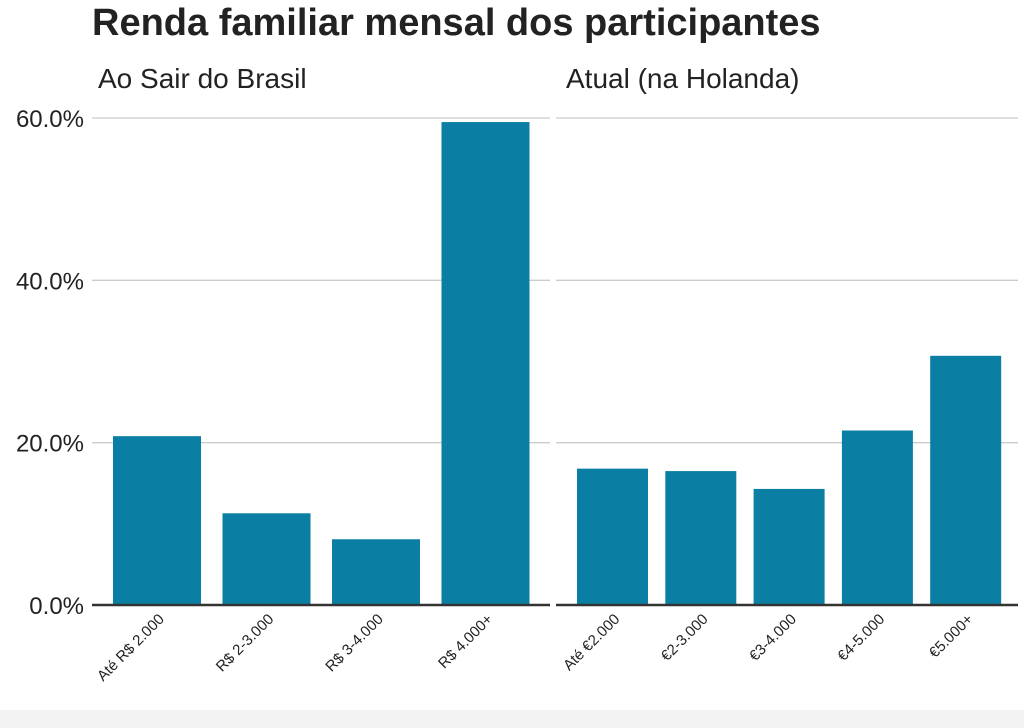  What do you see at coordinates (773, 638) in the screenshot?
I see `x-tick-label: €3-4.000` at bounding box center [773, 638].